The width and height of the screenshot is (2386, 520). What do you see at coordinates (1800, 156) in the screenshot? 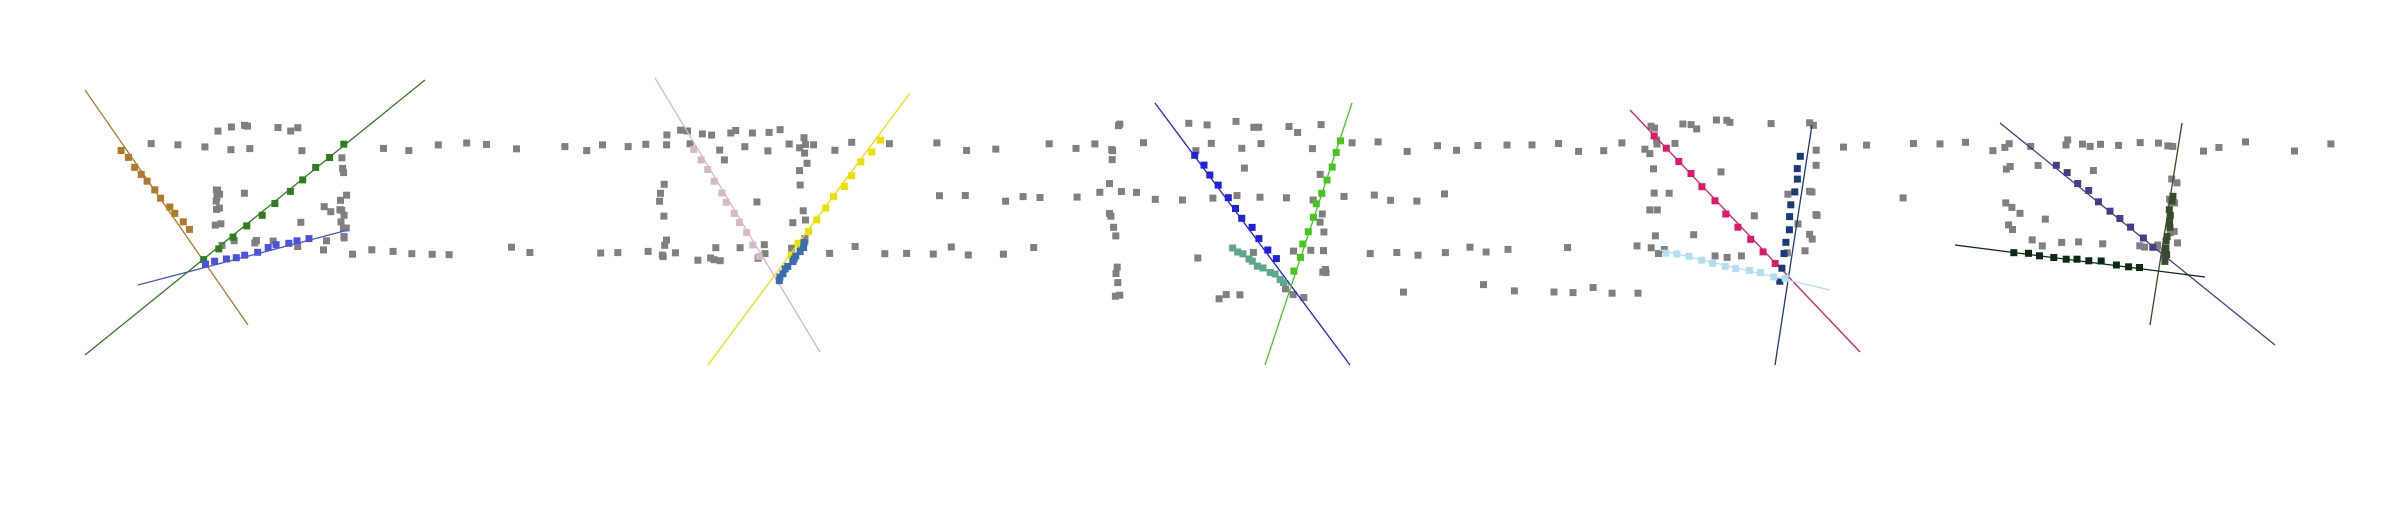
I see `line-navy-point` at bounding box center [1800, 156].